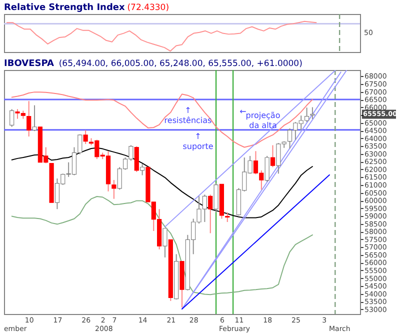 This screenshot has width=400, height=334. Describe the element at coordinates (29, 64) in the screenshot. I see `chart-title: IBOVESPA` at that location.